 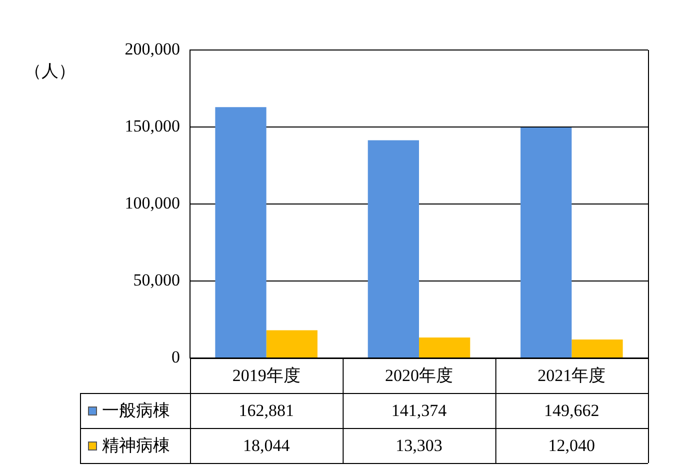 I want to click on legend-label: 精神病棟, so click(x=136, y=445).